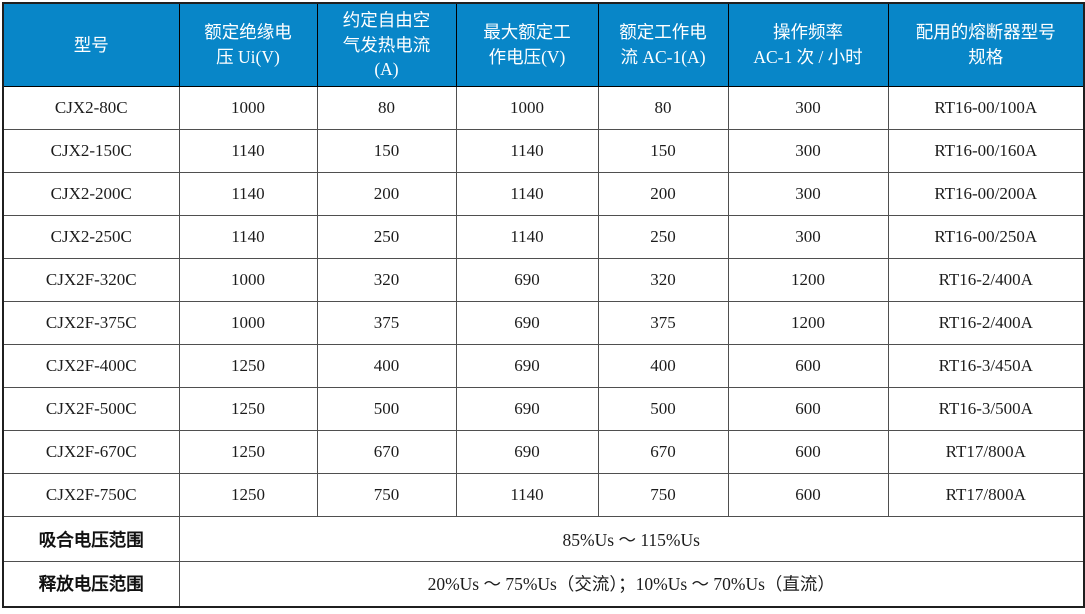 Image resolution: width=1085 pixels, height=614 pixels. What do you see at coordinates (91, 280) in the screenshot?
I see `model-cell: CJX2F-320C` at bounding box center [91, 280].